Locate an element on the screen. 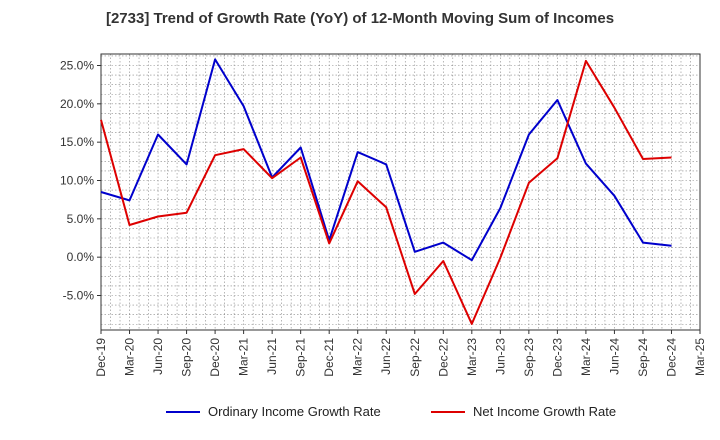 Image resolution: width=720 pixels, height=440 pixels. x-tick-label: Sep-22 is located at coordinates (415, 357).